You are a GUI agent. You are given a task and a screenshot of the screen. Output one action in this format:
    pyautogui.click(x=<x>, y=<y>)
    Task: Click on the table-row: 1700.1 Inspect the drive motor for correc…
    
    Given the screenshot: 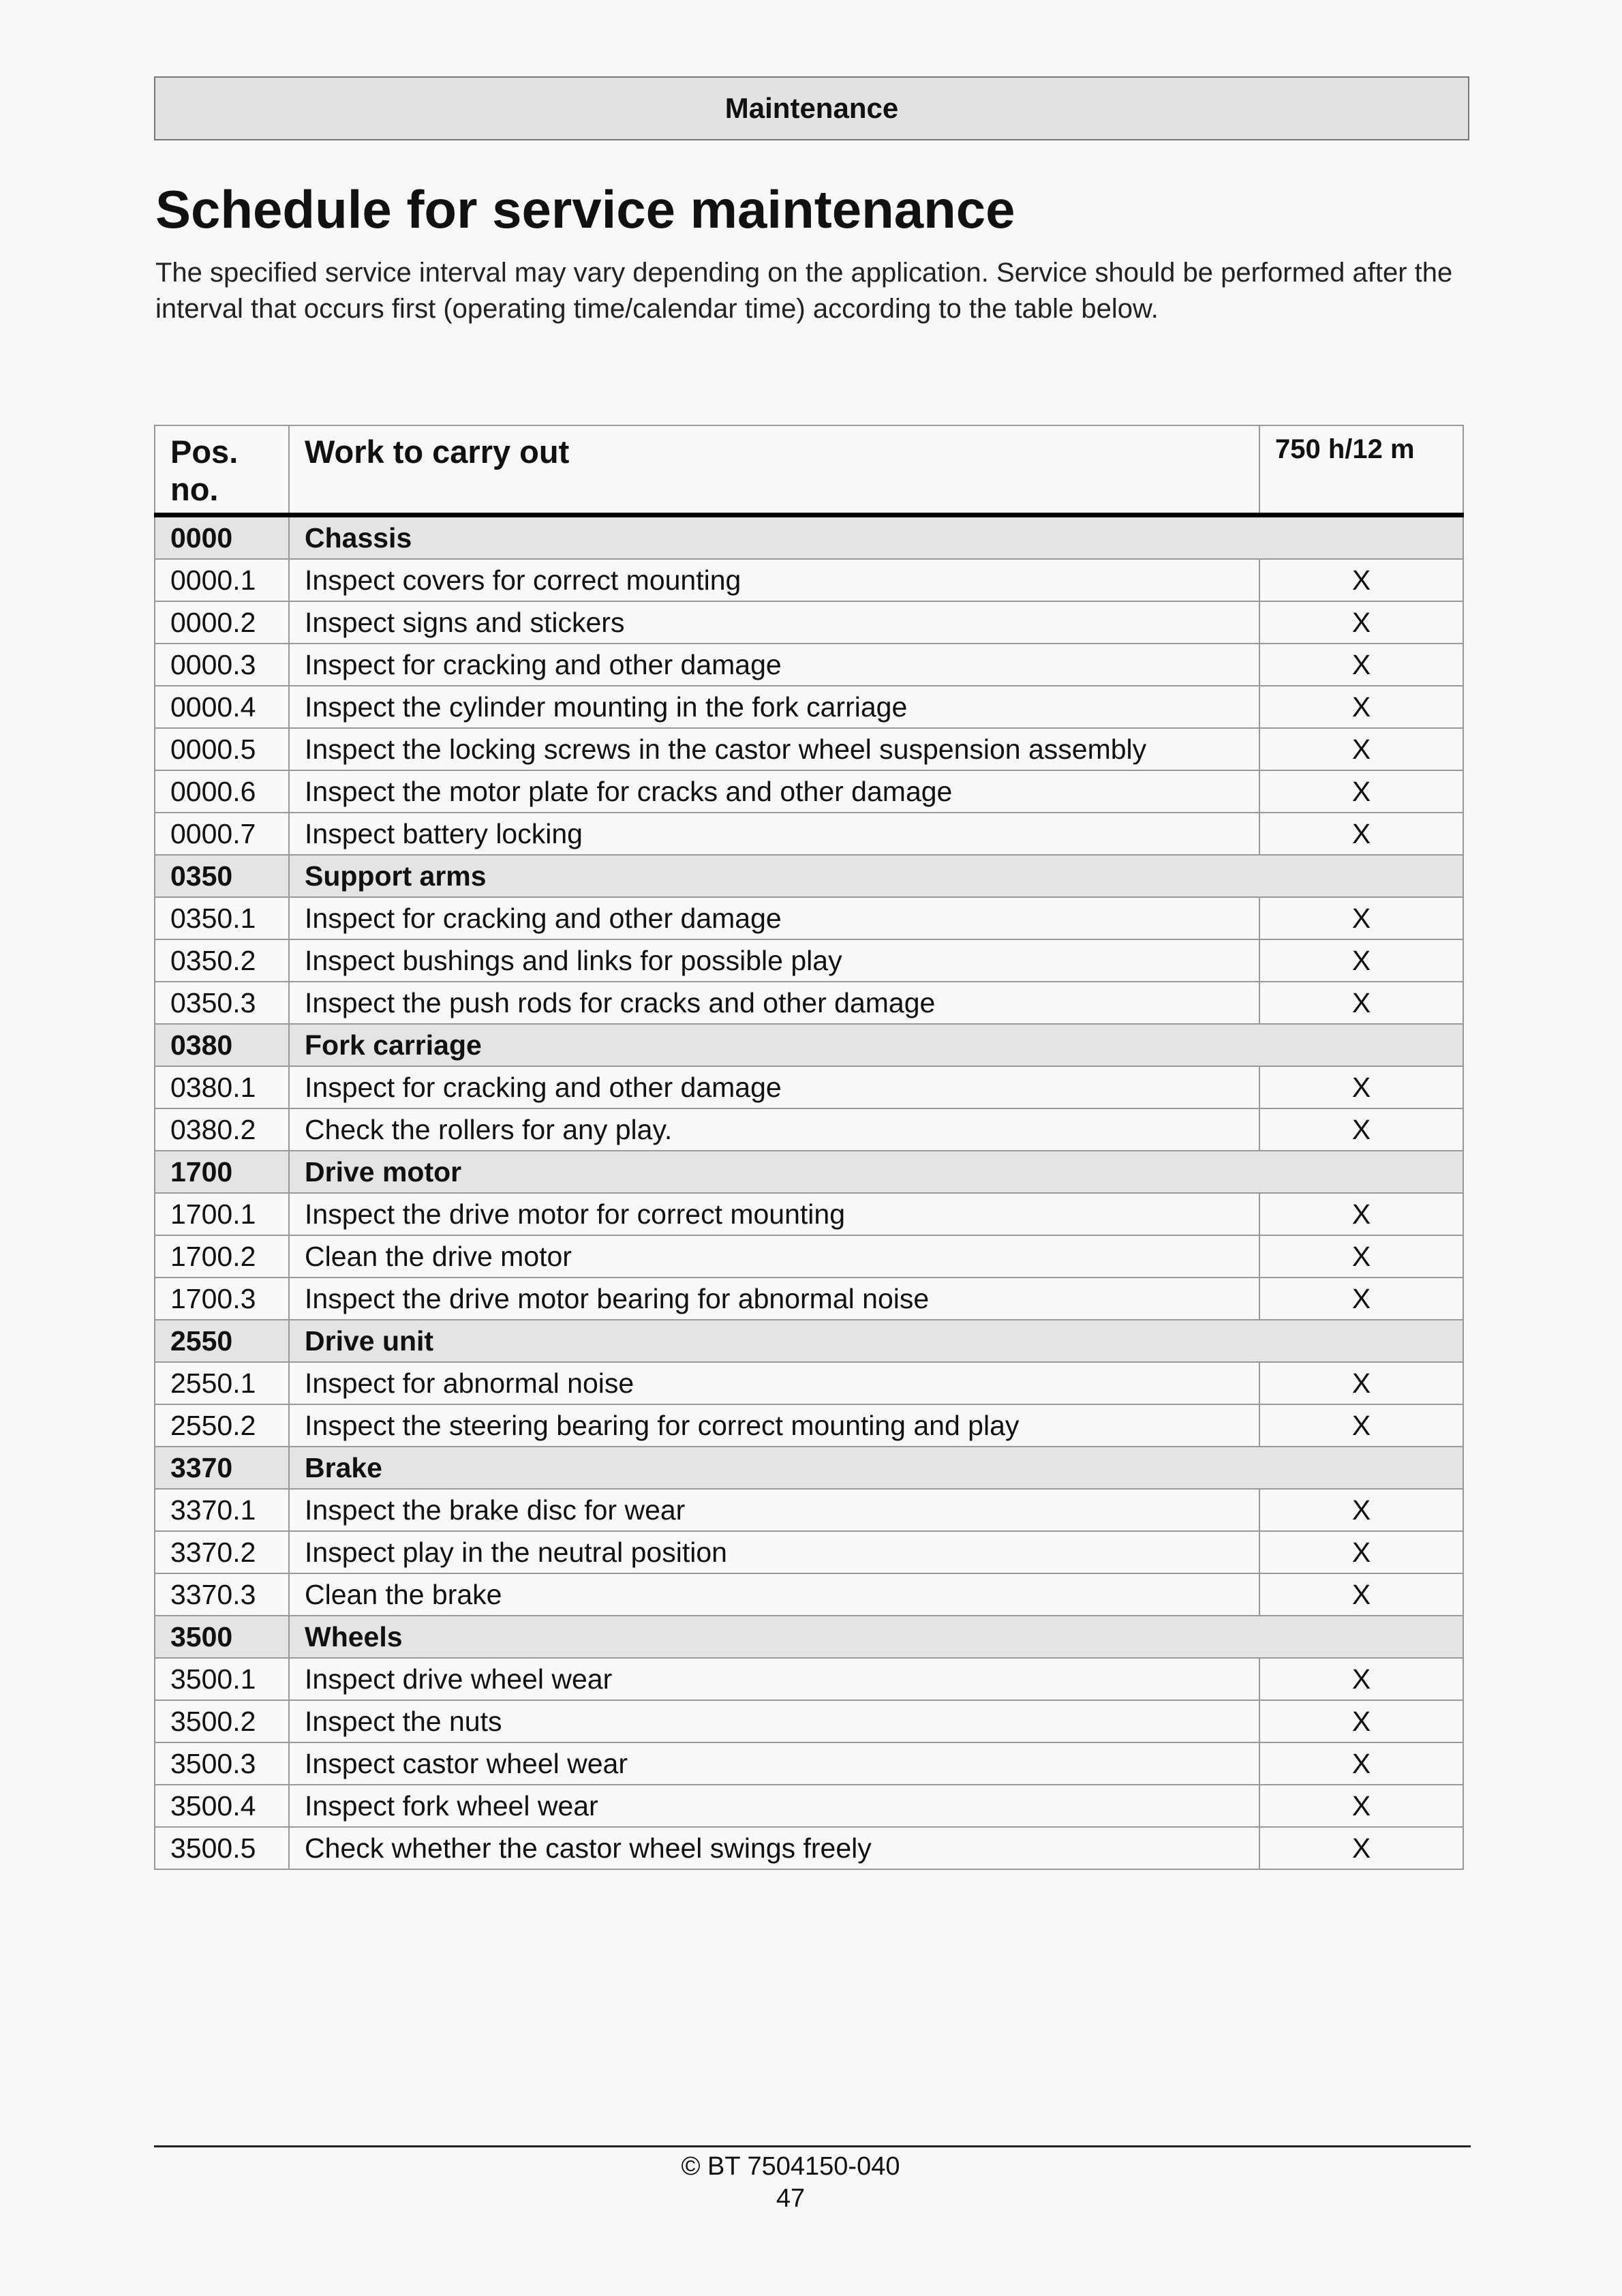 What is the action you would take?
    pyautogui.click(x=809, y=1214)
    